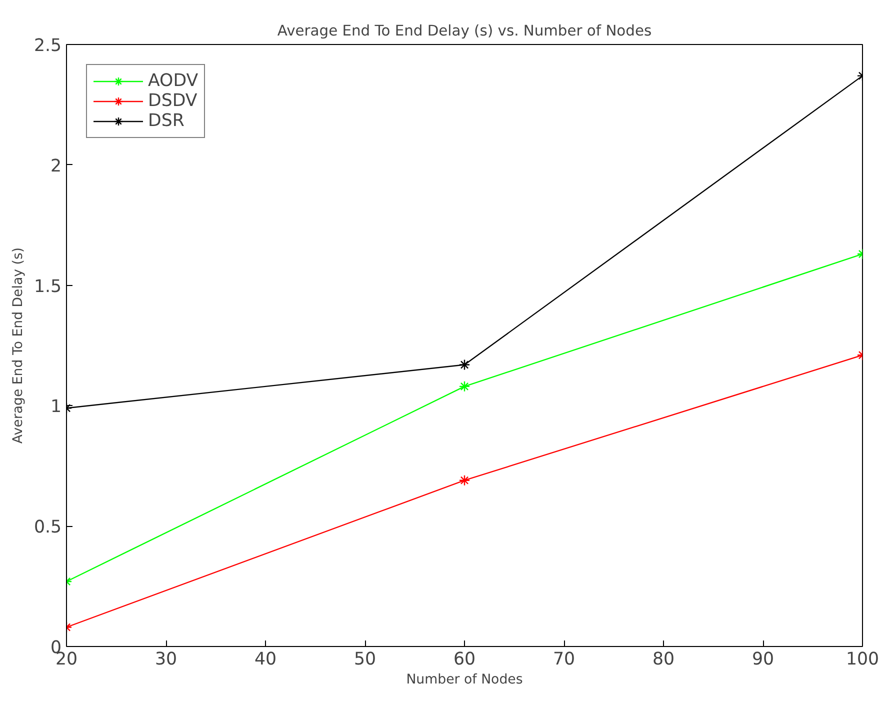  What do you see at coordinates (265, 660) in the screenshot?
I see `x-tick-label: 40` at bounding box center [265, 660].